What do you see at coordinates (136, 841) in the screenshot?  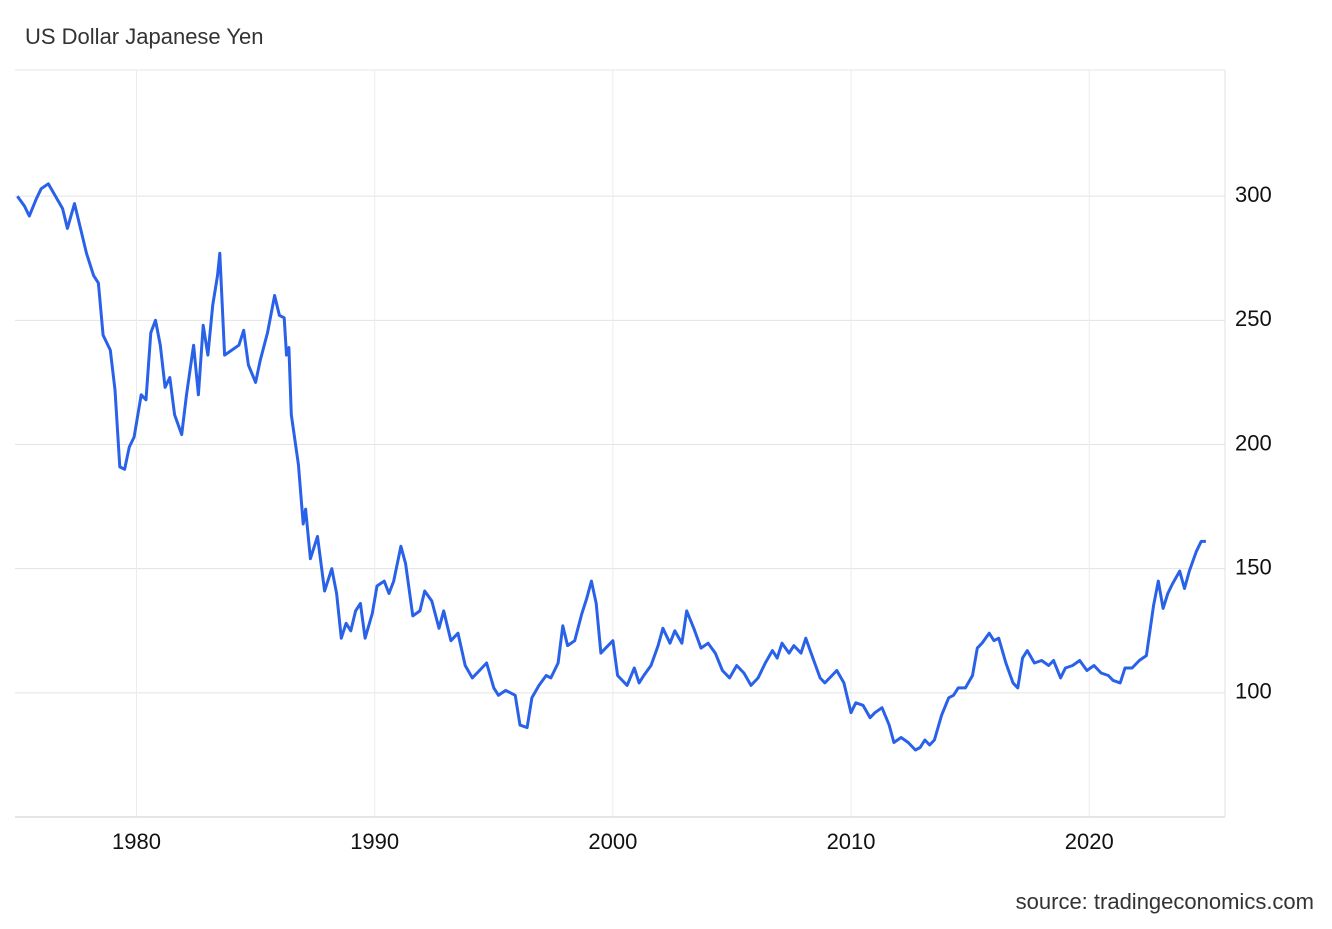 I see `x-tick-label: 1980` at bounding box center [136, 841].